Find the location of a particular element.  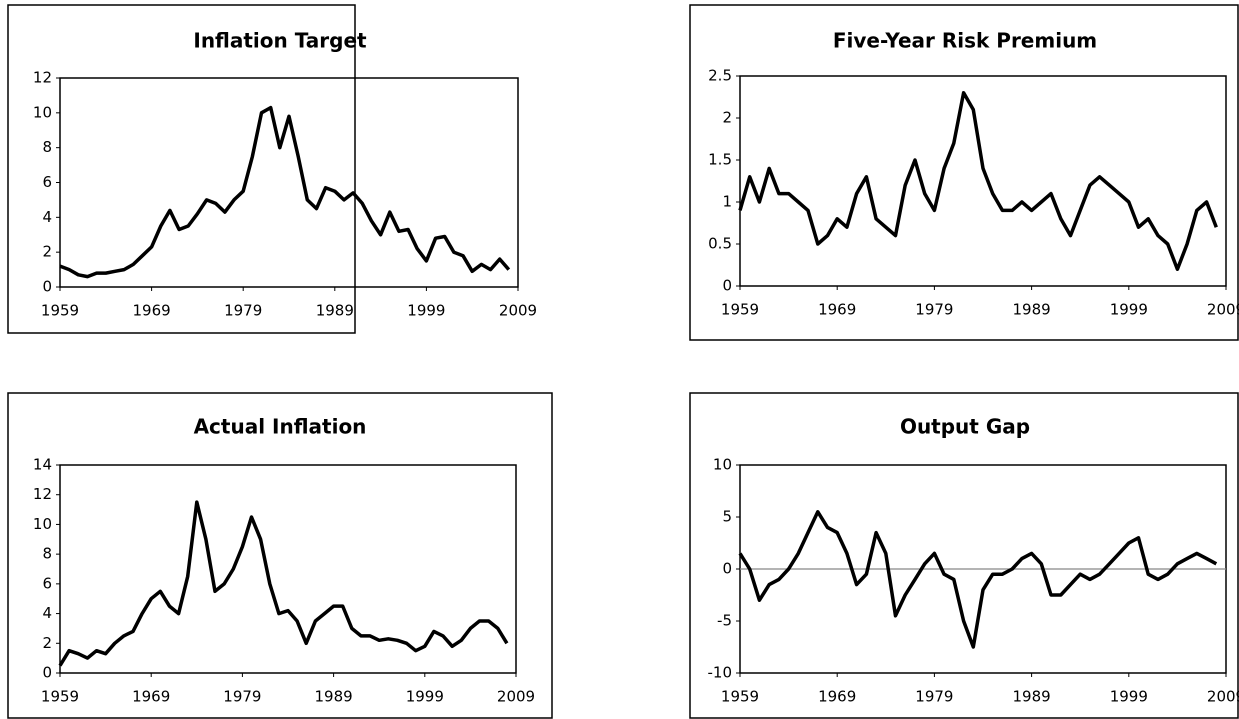

chart-title: Actual Inflation is located at coordinates (280, 427).